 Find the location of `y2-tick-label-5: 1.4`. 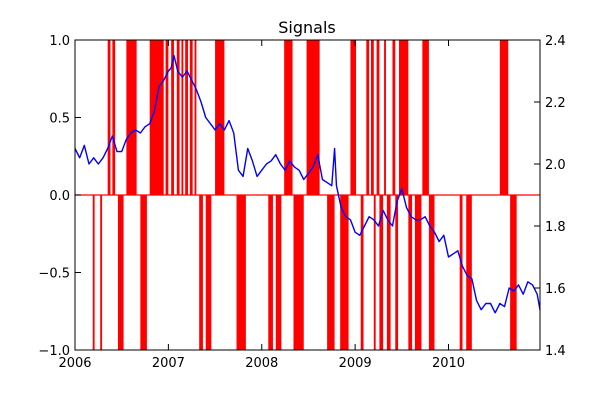

y2-tick-label-5: 1.4 is located at coordinates (555, 351).